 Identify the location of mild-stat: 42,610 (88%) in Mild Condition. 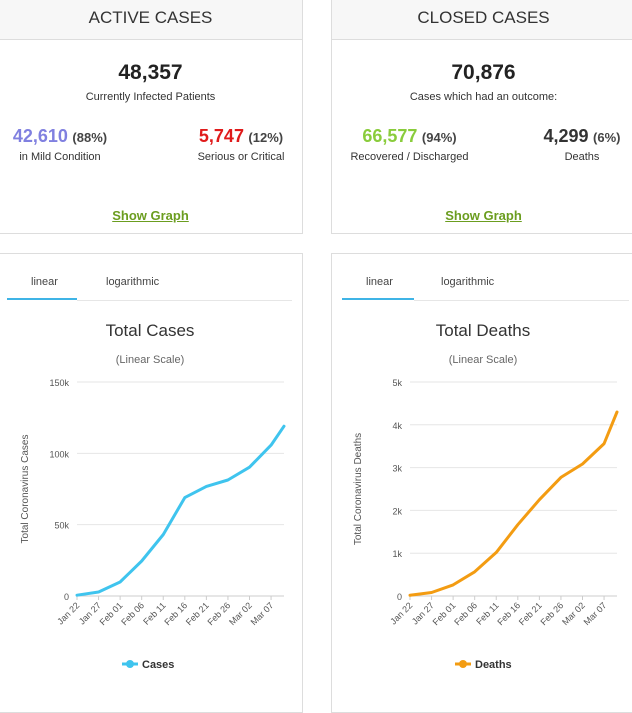
(60, 144).